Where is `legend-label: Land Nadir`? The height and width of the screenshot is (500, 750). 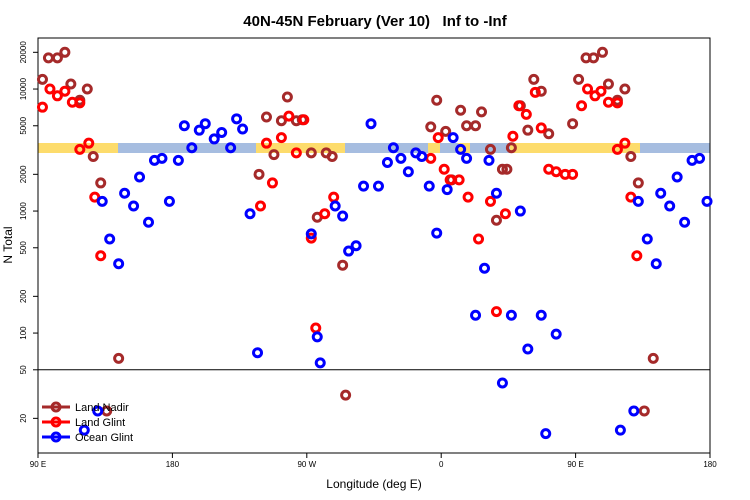
legend-label: Land Nadir is located at coordinates (102, 408).